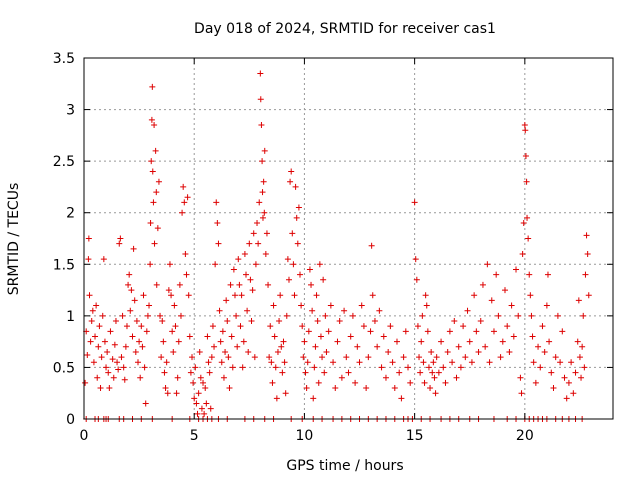  I want to click on y-axis-label: SRMTID / TECUs, so click(14, 239).